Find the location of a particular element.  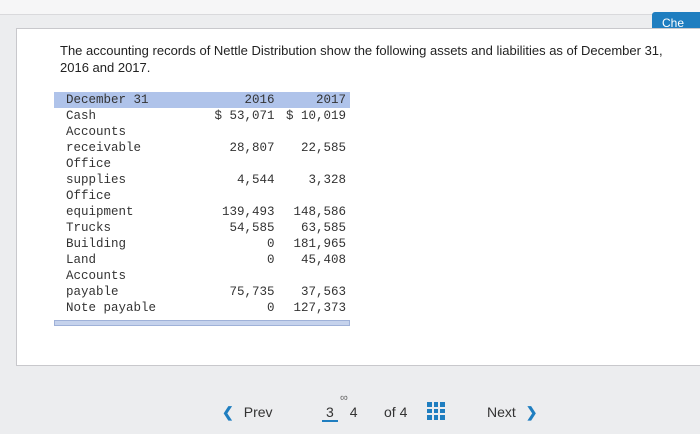

row-label: Note payable is located at coordinates (111, 308).